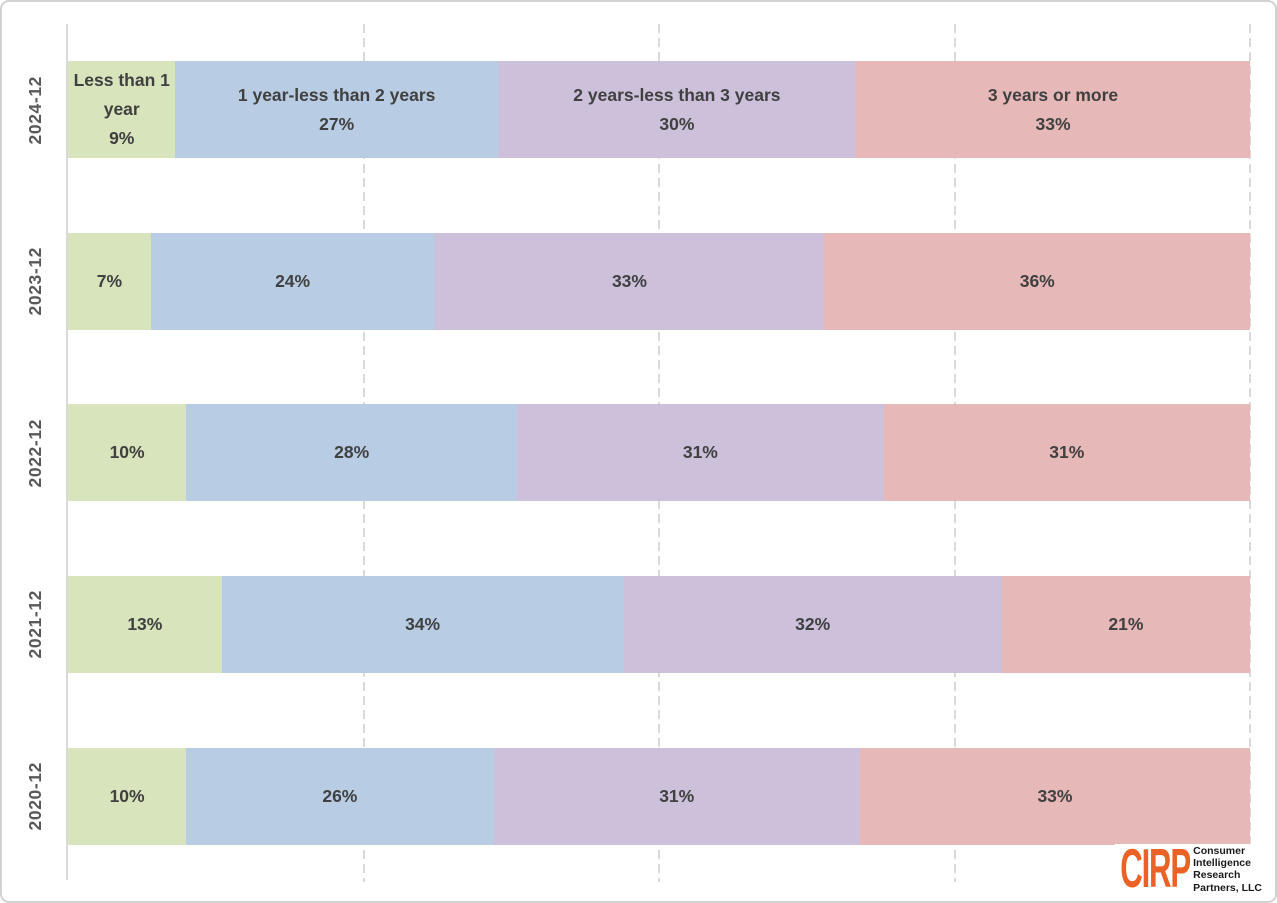  What do you see at coordinates (337, 123) in the screenshot?
I see `segment-value-label: 27%` at bounding box center [337, 123].